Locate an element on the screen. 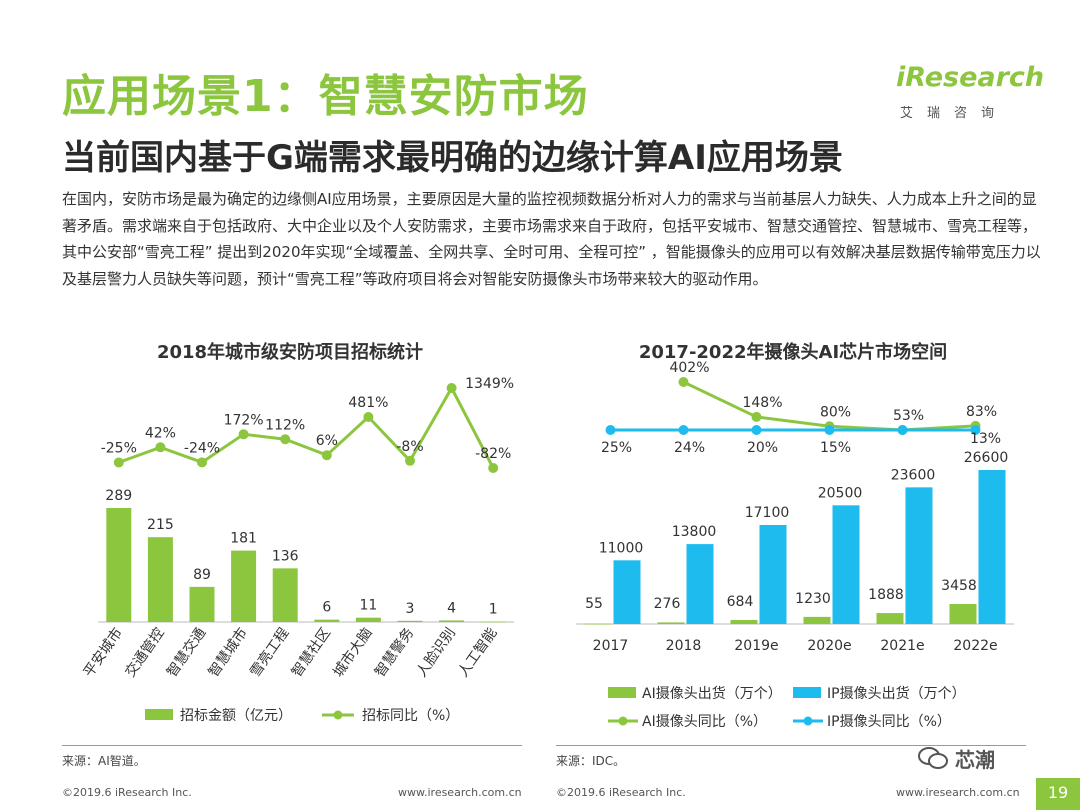  chart2-ai-yoy-label: 80% is located at coordinates (835, 412).